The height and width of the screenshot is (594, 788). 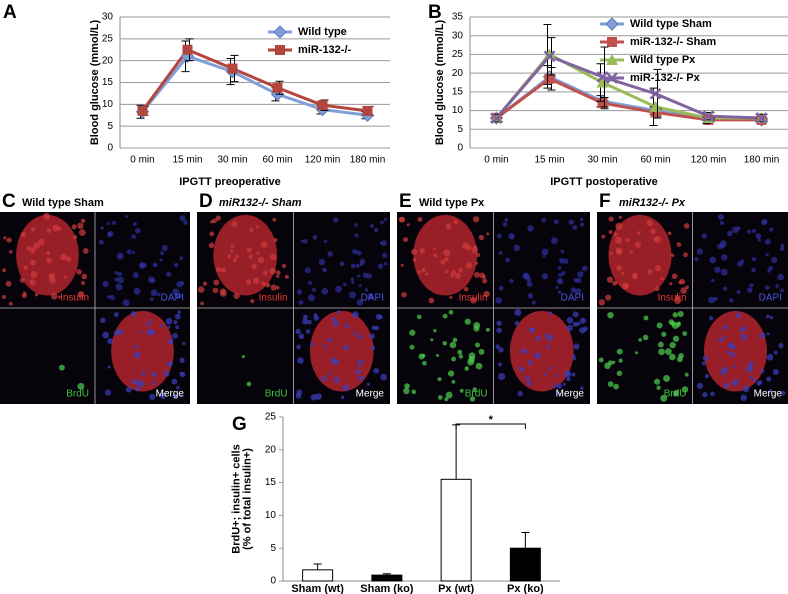 What do you see at coordinates (672, 298) in the screenshot?
I see `channel-label: Insulin` at bounding box center [672, 298].